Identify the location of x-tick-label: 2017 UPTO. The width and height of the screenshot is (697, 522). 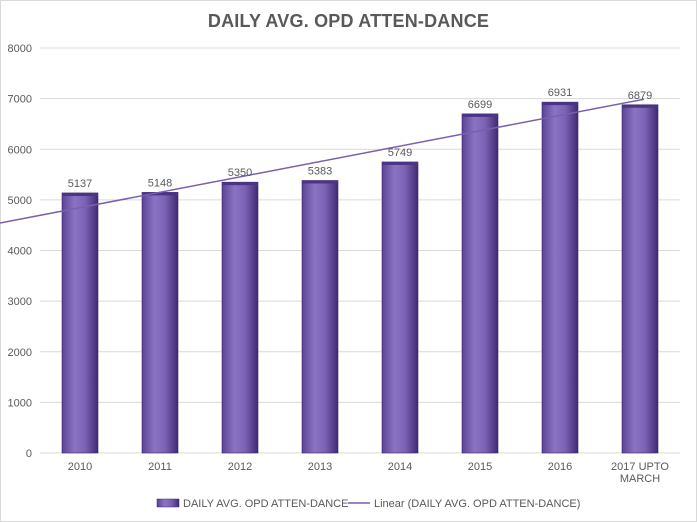
(640, 467).